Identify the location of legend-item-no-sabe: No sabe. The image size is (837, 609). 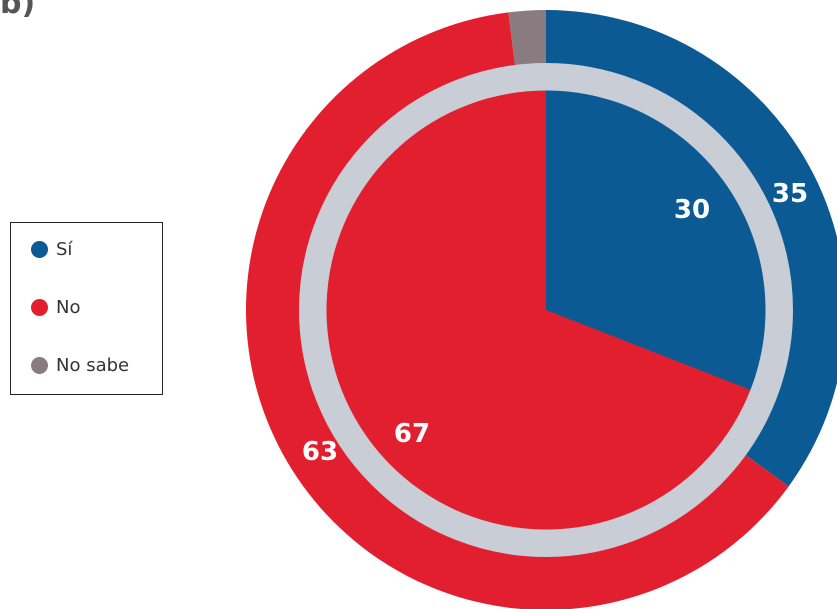
(80, 365).